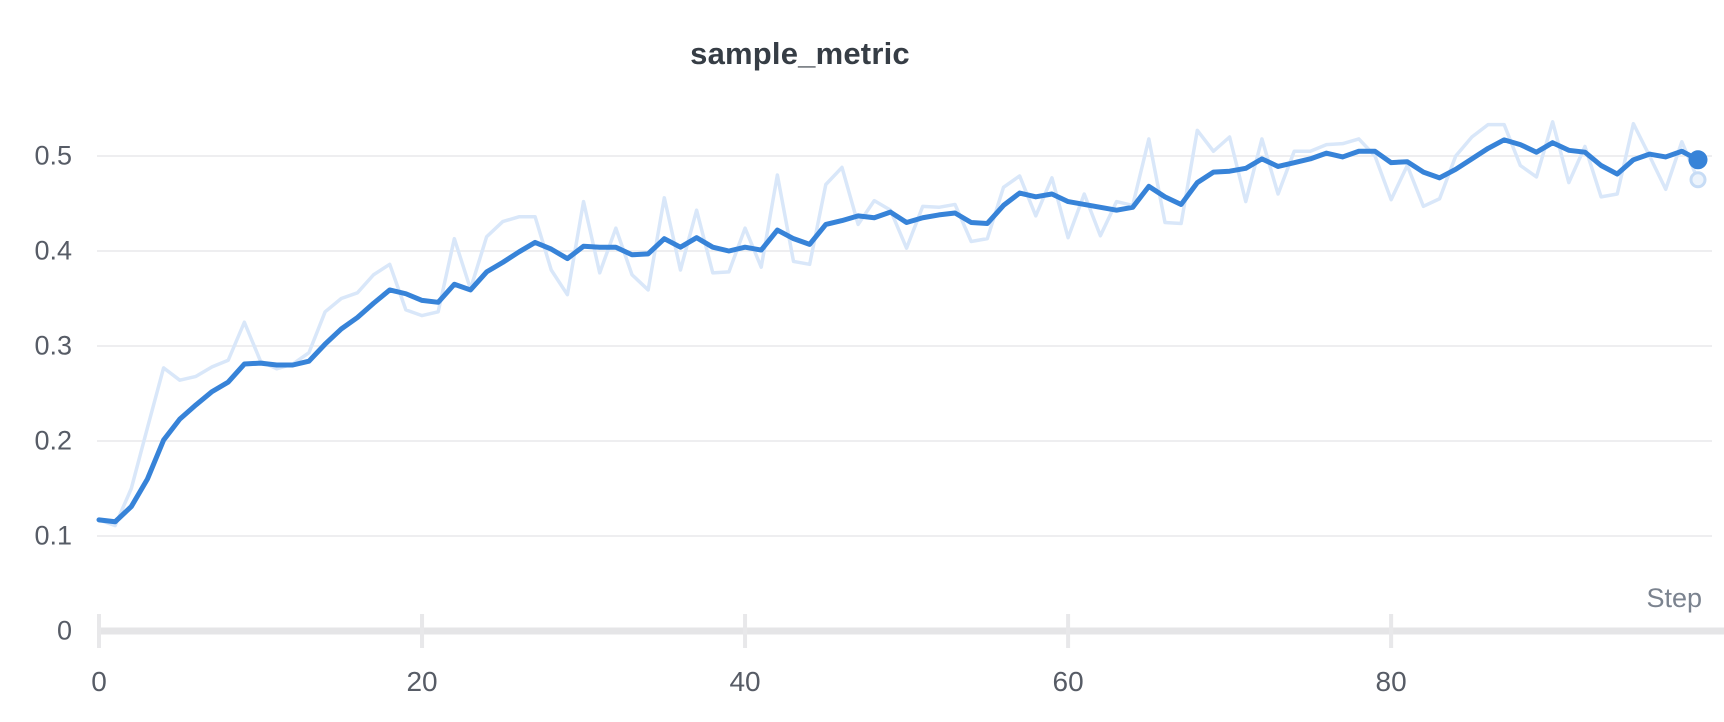 The width and height of the screenshot is (1724, 722). I want to click on x-tick-label: 80, so click(1391, 681).